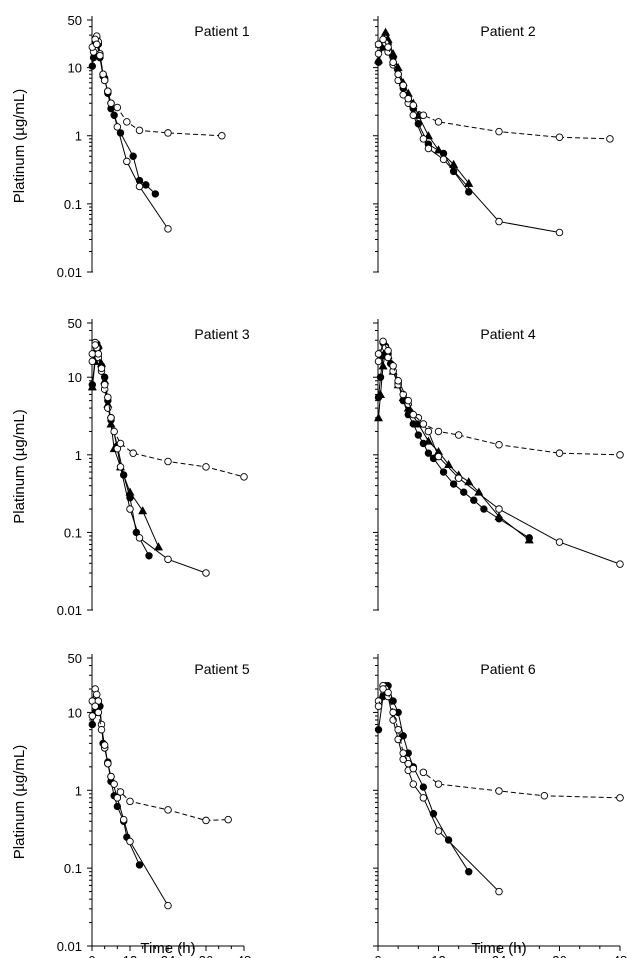  Describe the element at coordinates (507, 31) in the screenshot. I see `panel-title: Patient 2` at that location.